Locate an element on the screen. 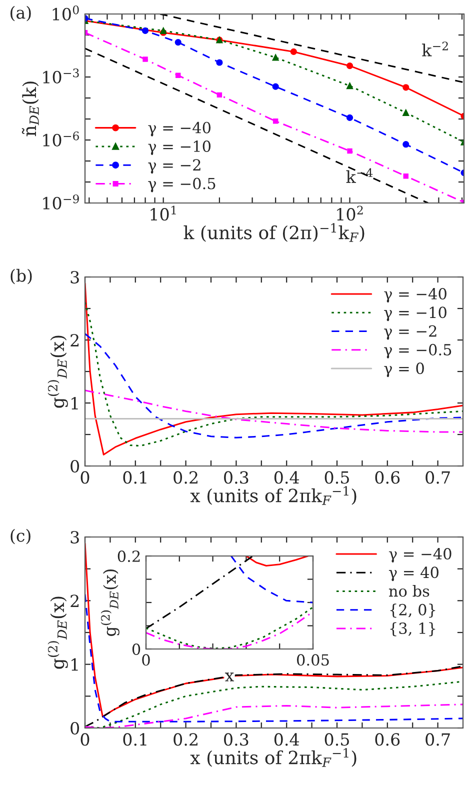 This screenshot has height=788, width=469. annotation: k$^{−2}$ is located at coordinates (435, 49).